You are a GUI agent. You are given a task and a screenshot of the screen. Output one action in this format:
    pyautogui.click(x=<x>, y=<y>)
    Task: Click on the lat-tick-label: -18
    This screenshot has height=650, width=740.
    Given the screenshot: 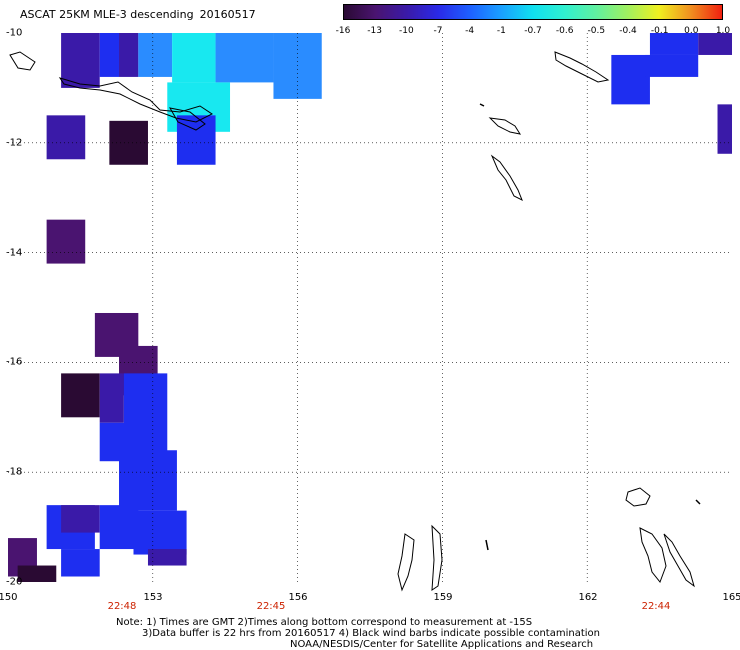 What is the action you would take?
    pyautogui.click(x=14, y=472)
    